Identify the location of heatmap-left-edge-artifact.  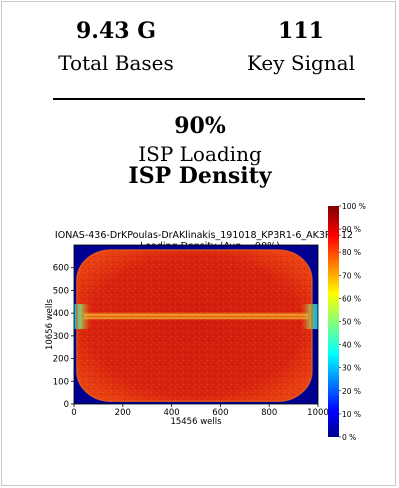
(83, 317).